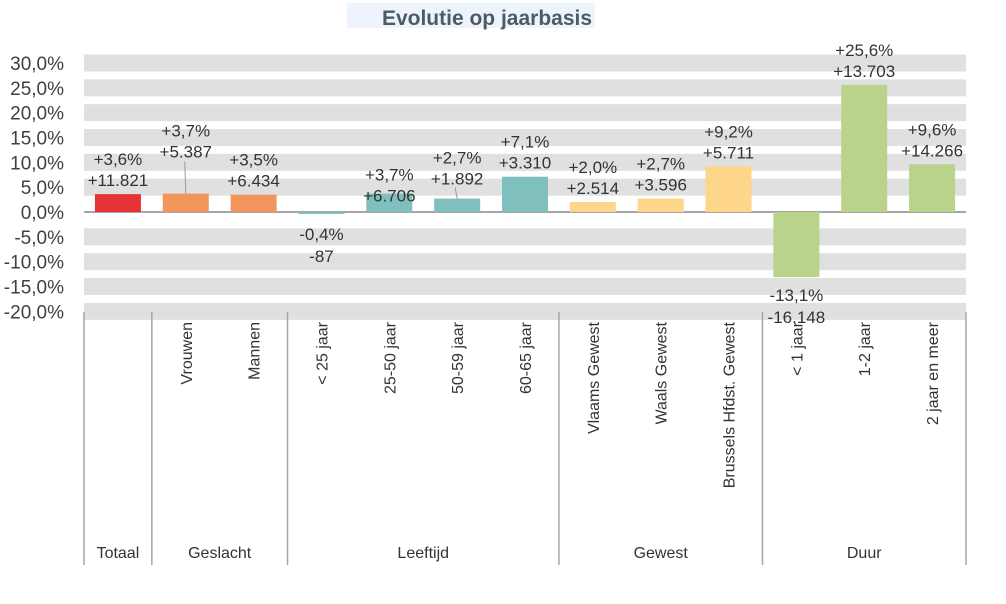  What do you see at coordinates (797, 348) in the screenshot?
I see `category-label: < 1 jaar` at bounding box center [797, 348].